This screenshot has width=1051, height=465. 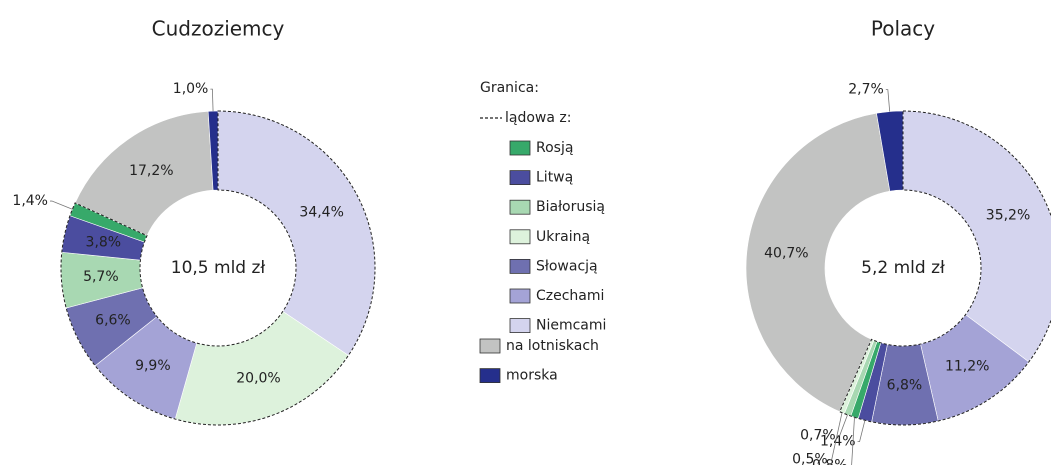 What do you see at coordinates (818, 435) in the screenshot?
I see `data-label: 0,7%` at bounding box center [818, 435].